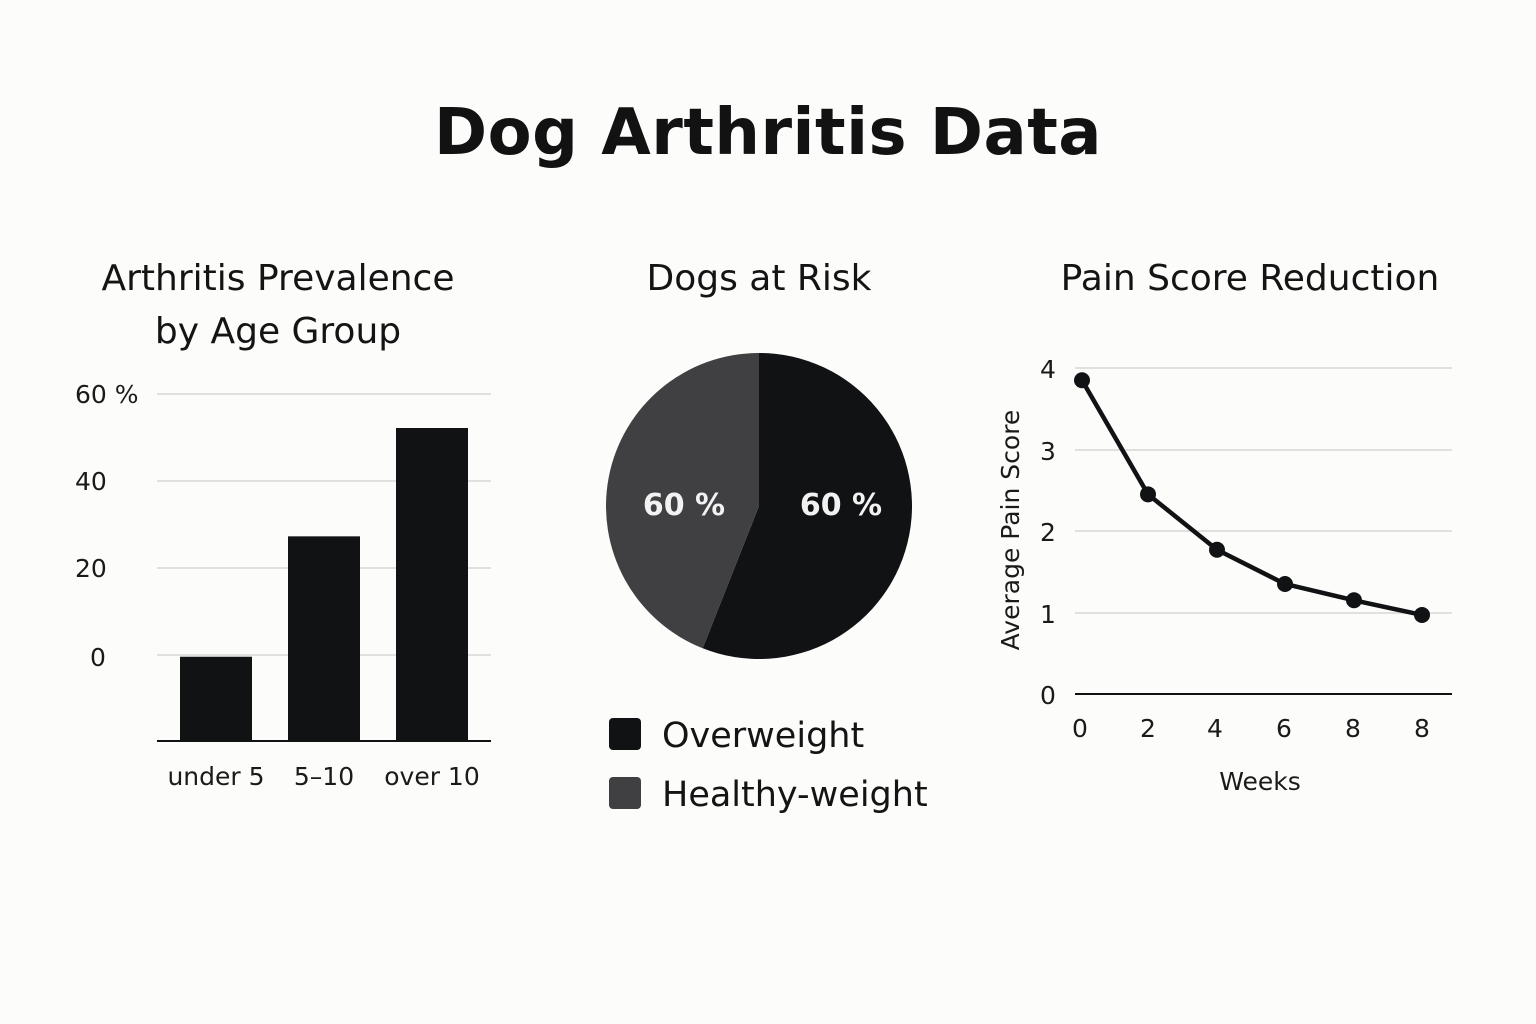  What do you see at coordinates (1010, 530) in the screenshot?
I see `line-y-axis-label: Average Pain Score` at bounding box center [1010, 530].